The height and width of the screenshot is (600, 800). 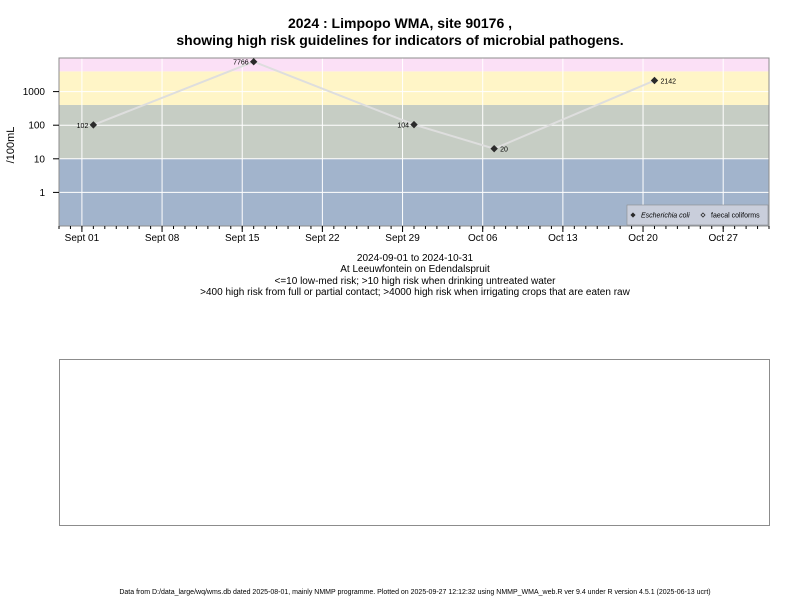 I want to click on legend-label: Escherichia coli, so click(x=665, y=216).